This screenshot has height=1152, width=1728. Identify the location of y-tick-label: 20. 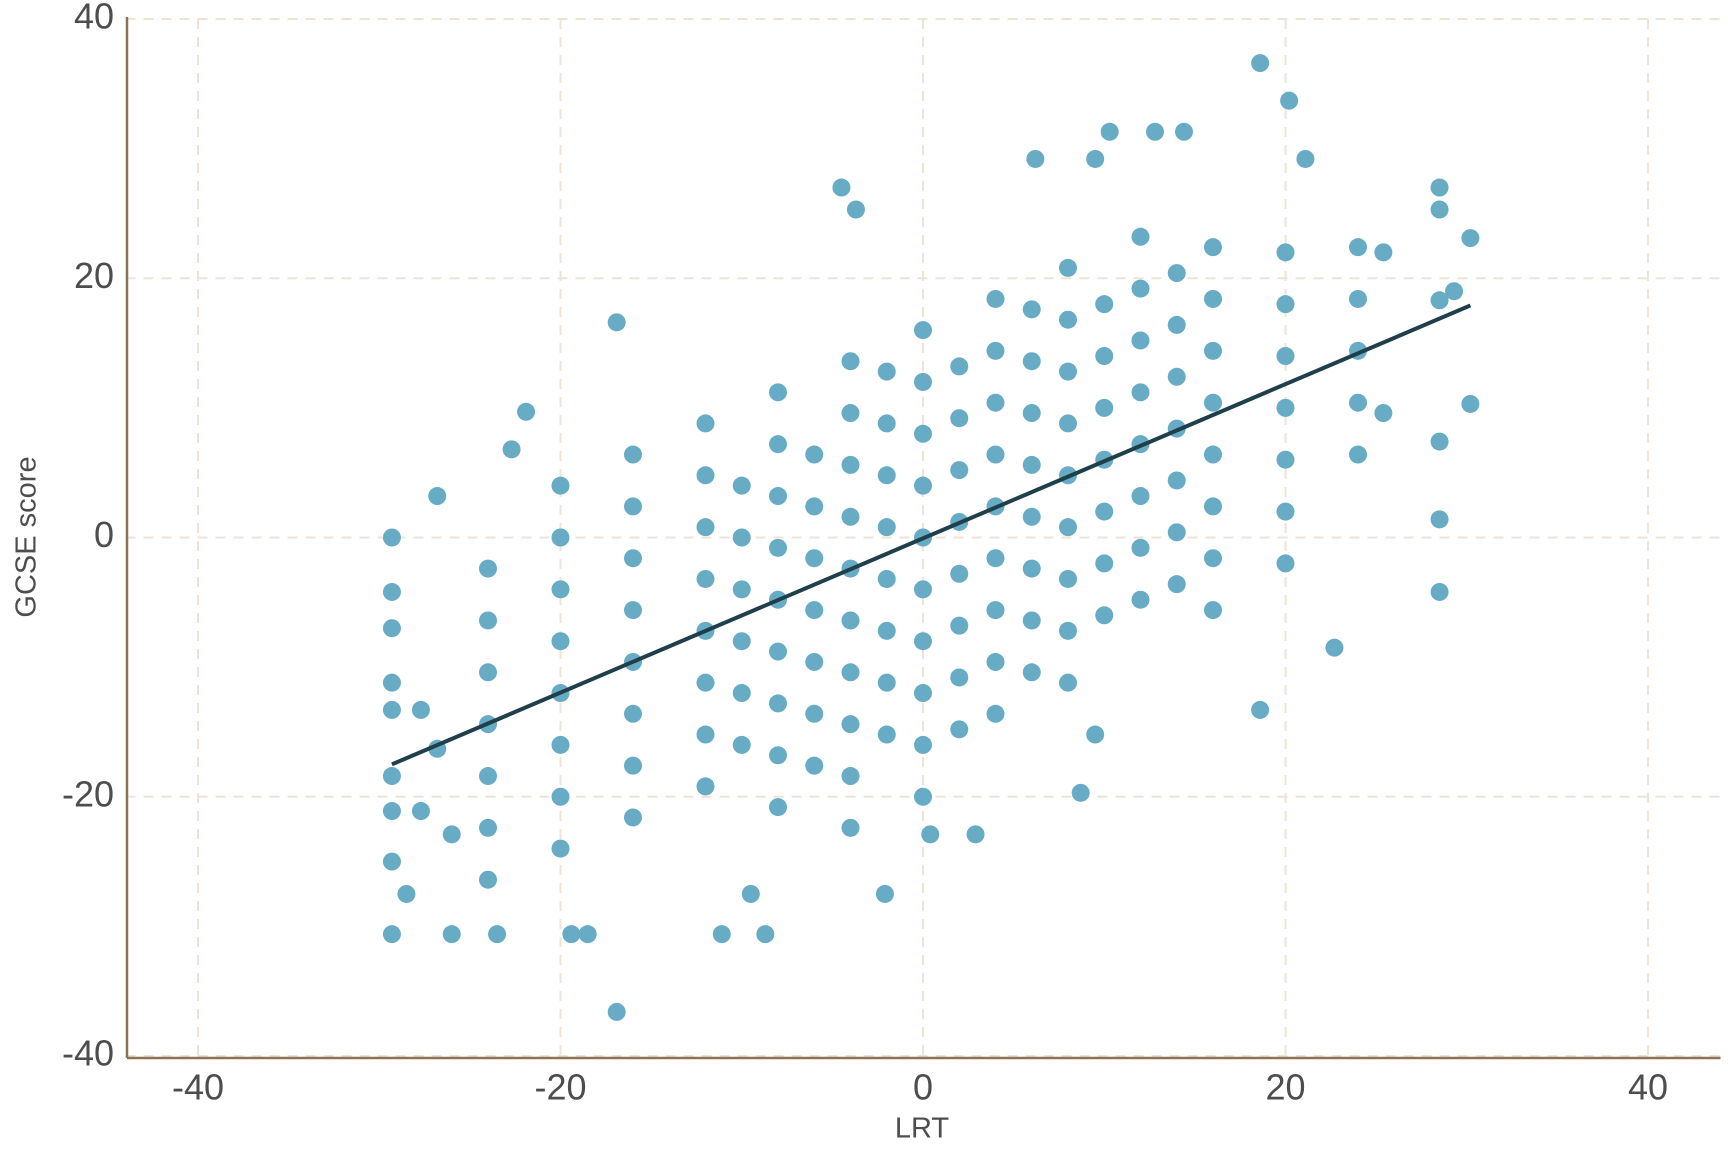
(94, 275).